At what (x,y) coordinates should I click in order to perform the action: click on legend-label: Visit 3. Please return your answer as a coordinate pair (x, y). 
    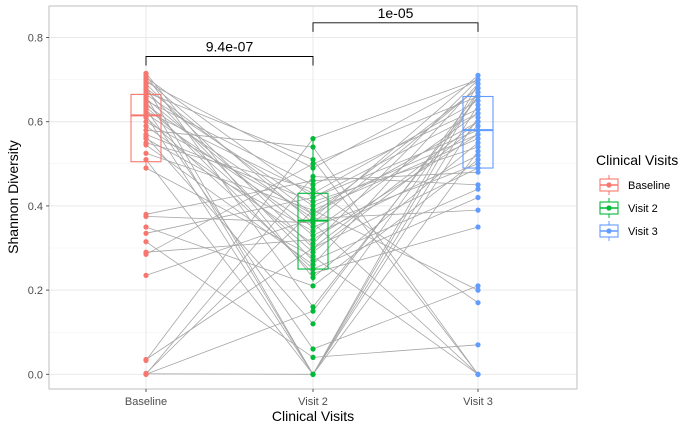
    Looking at the image, I should click on (643, 232).